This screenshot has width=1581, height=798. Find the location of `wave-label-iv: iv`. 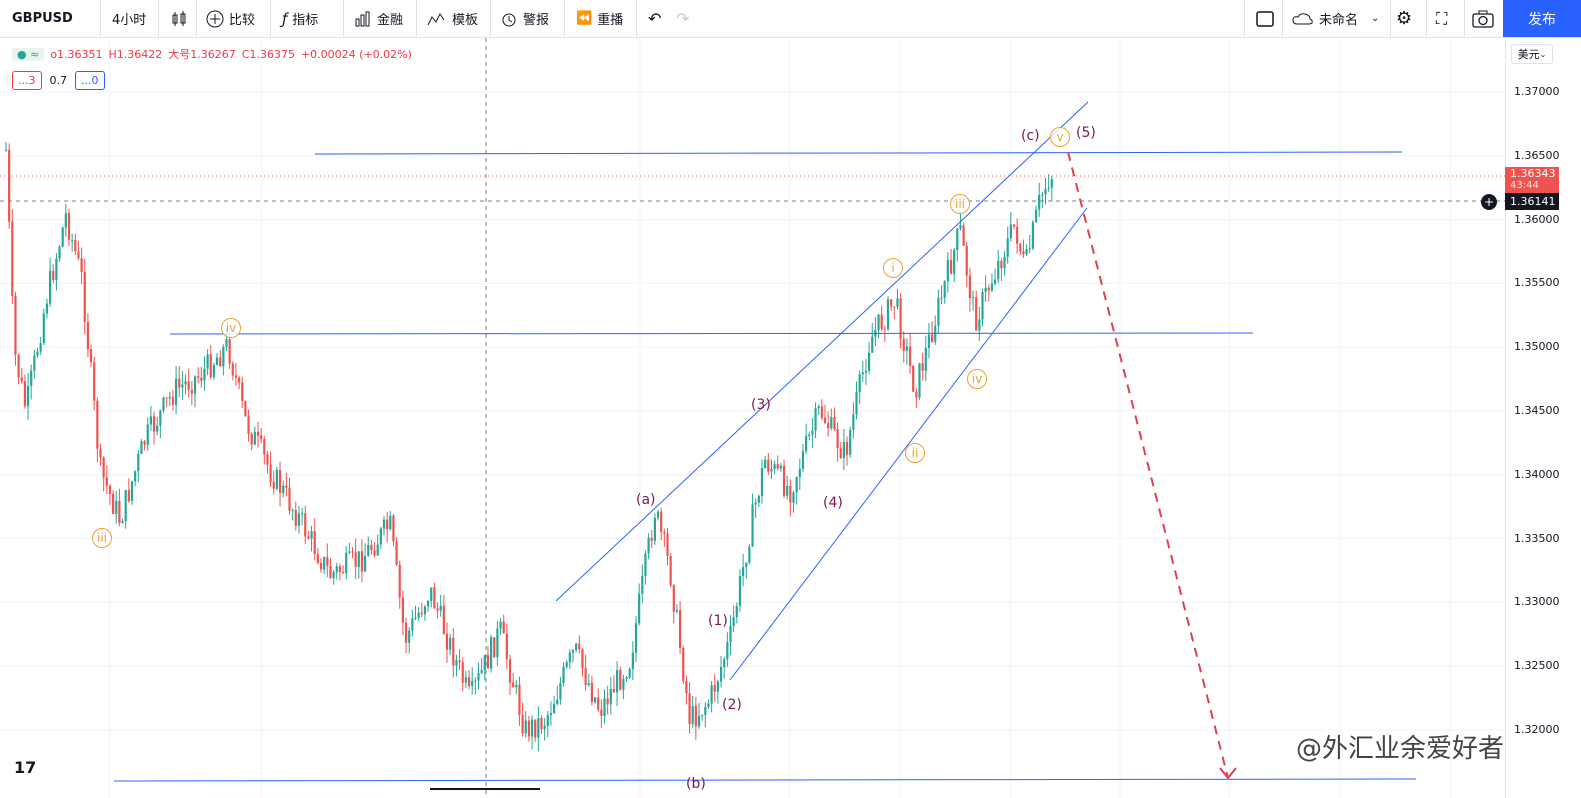

wave-label-iv: iv is located at coordinates (231, 328).